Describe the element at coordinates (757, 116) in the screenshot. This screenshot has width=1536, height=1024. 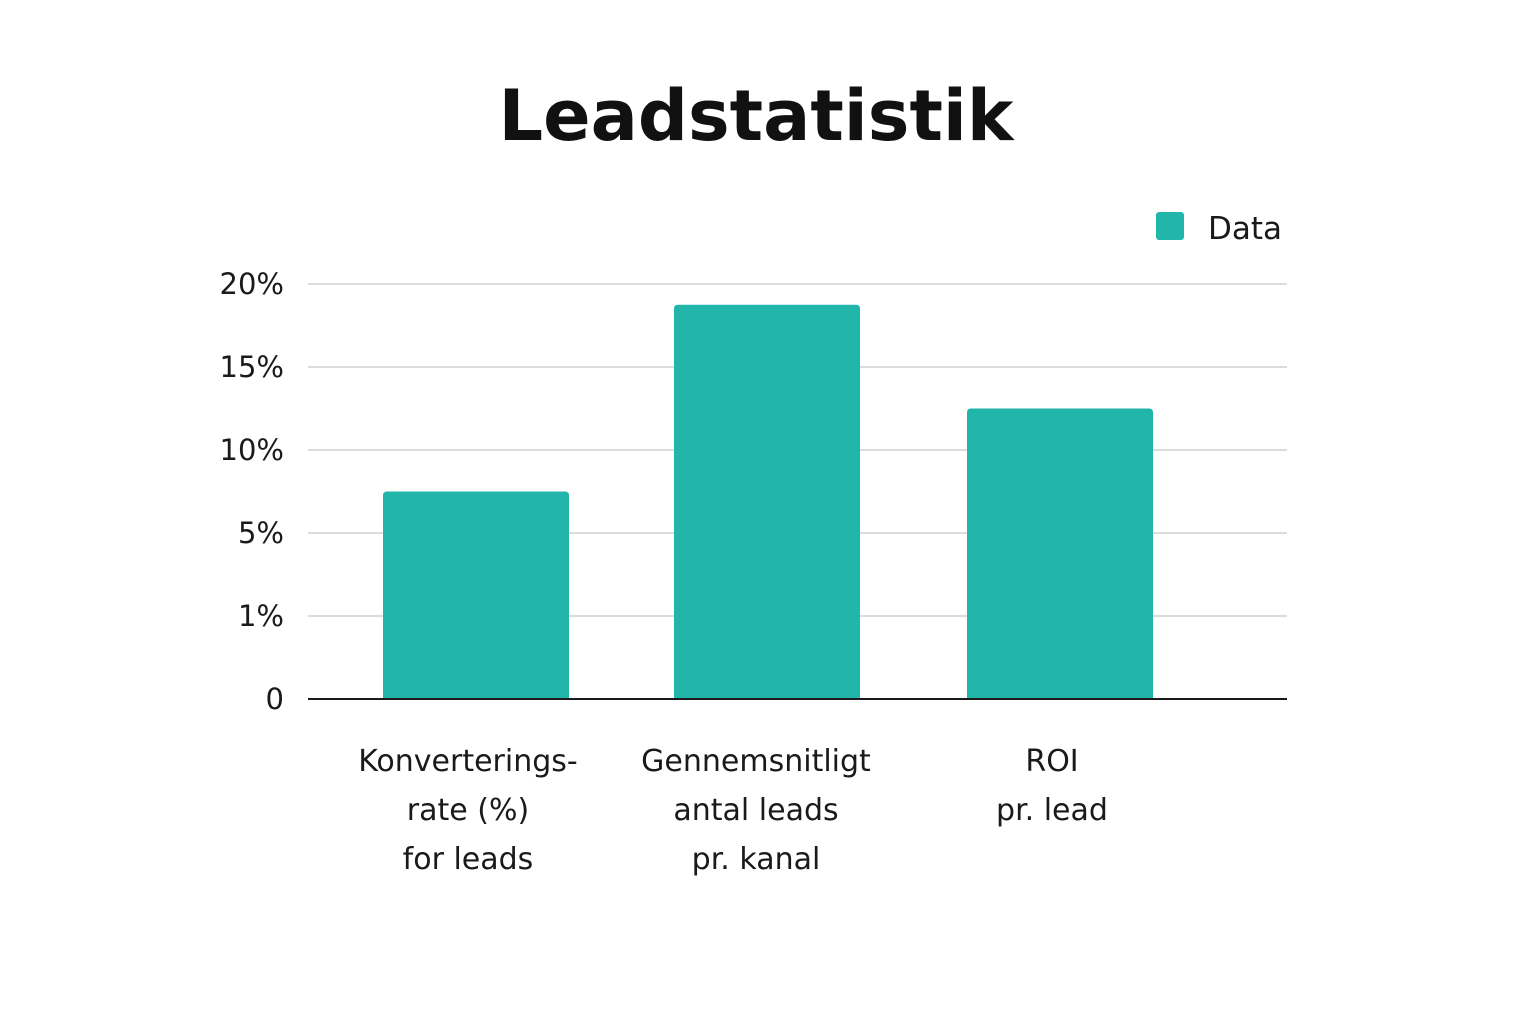
I see `chart-title: Leadstatistik` at that location.